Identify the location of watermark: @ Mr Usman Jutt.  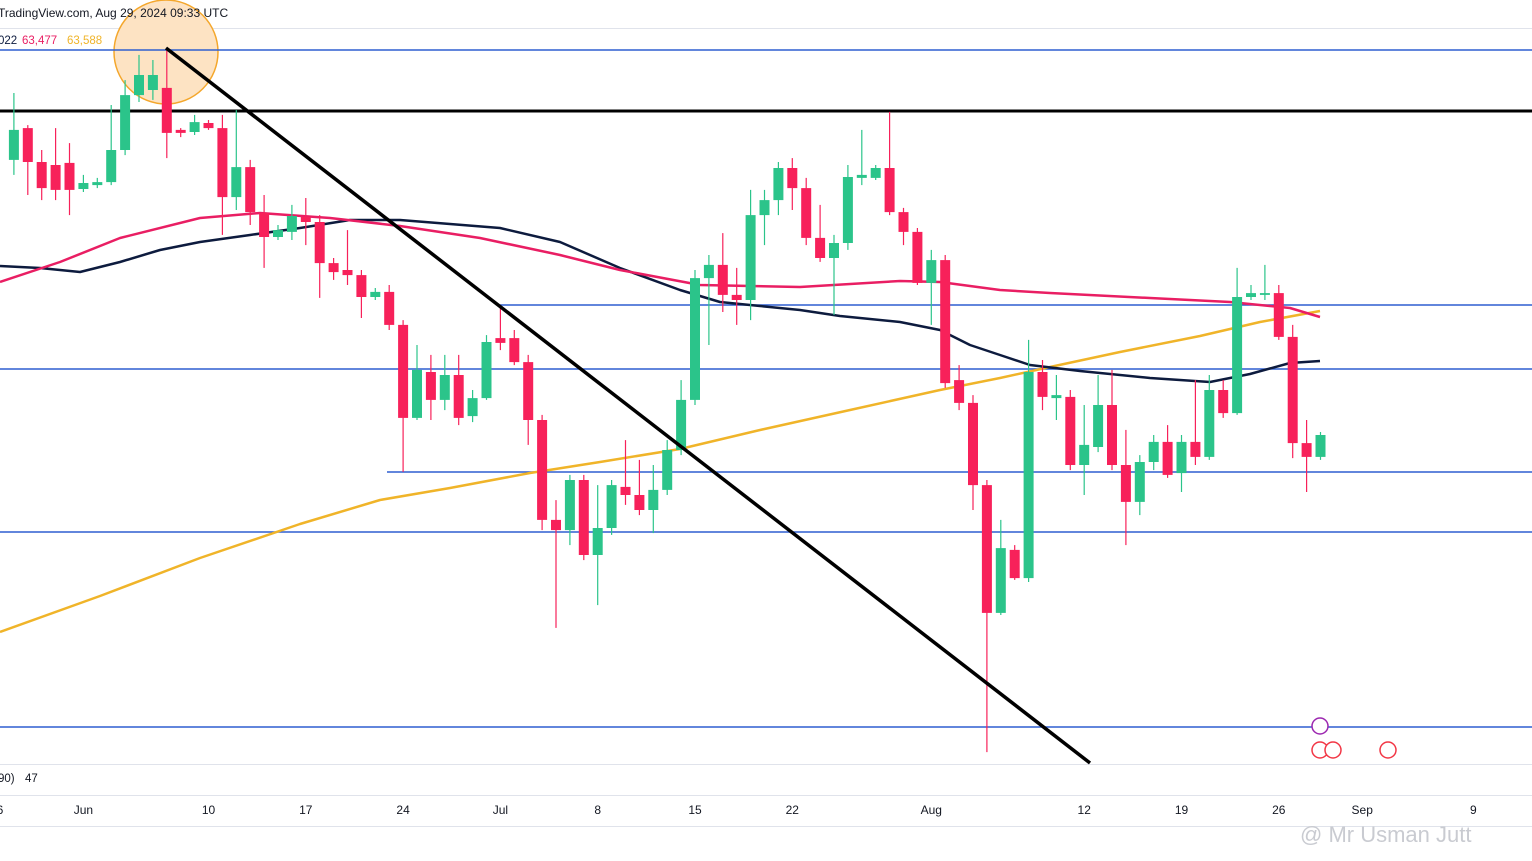
(1385, 834).